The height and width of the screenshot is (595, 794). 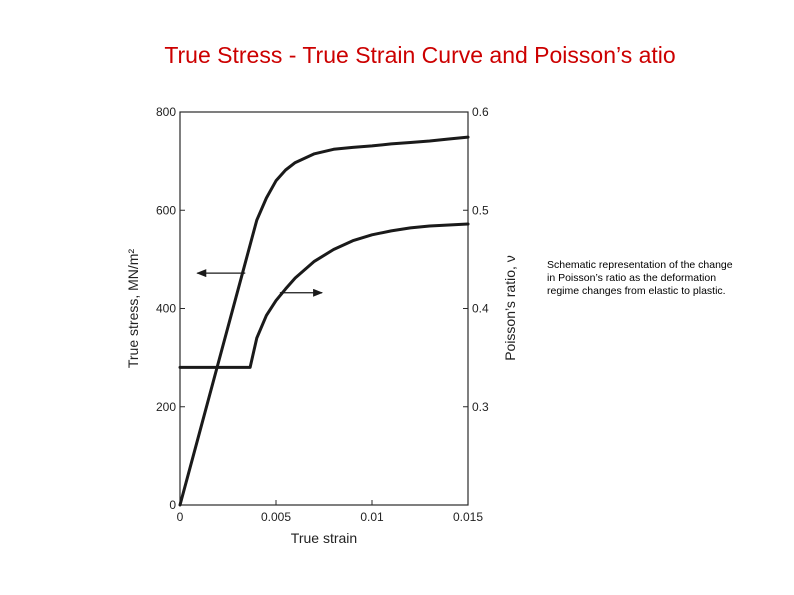 I want to click on y2-tick-label: 0.6, so click(x=480, y=112).